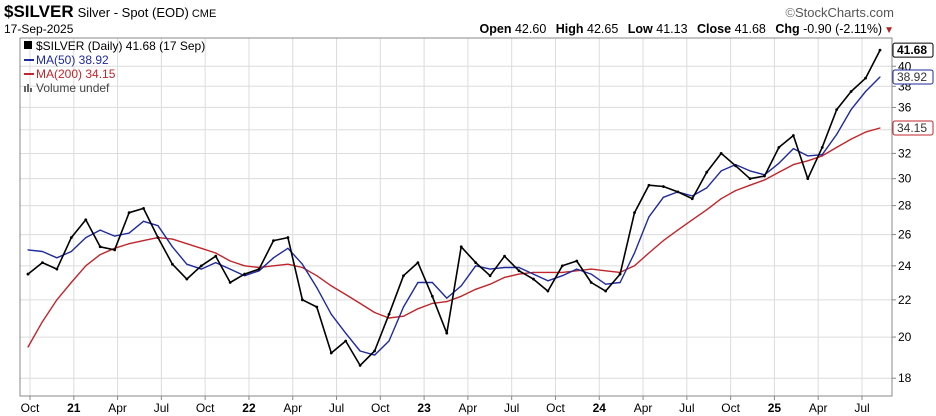 The height and width of the screenshot is (416, 936). What do you see at coordinates (889, 30) in the screenshot?
I see `chg-down-icon: ▼` at bounding box center [889, 30].